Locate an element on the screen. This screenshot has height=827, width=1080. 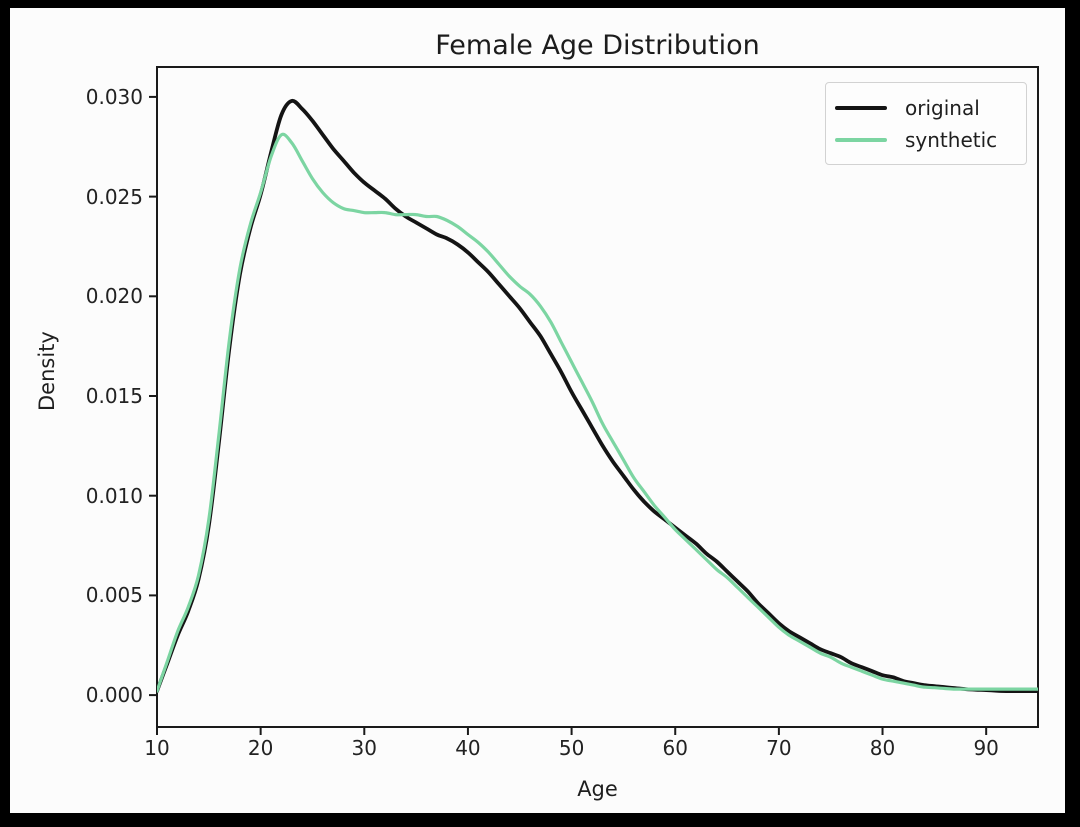
y-tick-label: 0.015 is located at coordinates (114, 396).